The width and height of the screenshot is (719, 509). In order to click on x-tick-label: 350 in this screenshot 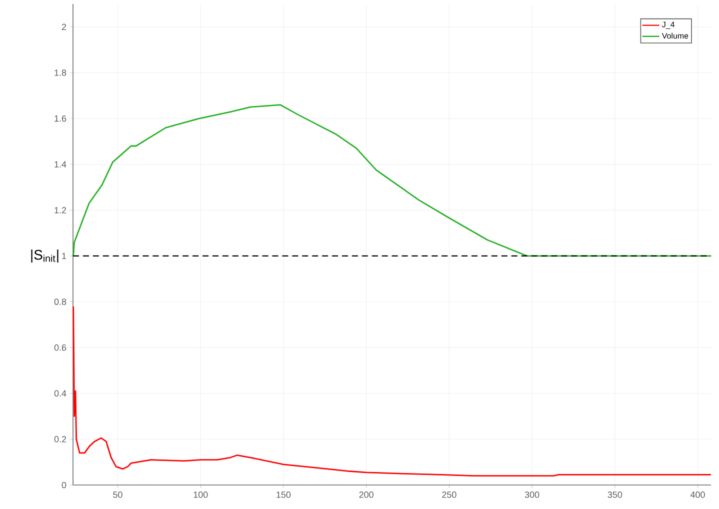, I will do `click(615, 495)`.